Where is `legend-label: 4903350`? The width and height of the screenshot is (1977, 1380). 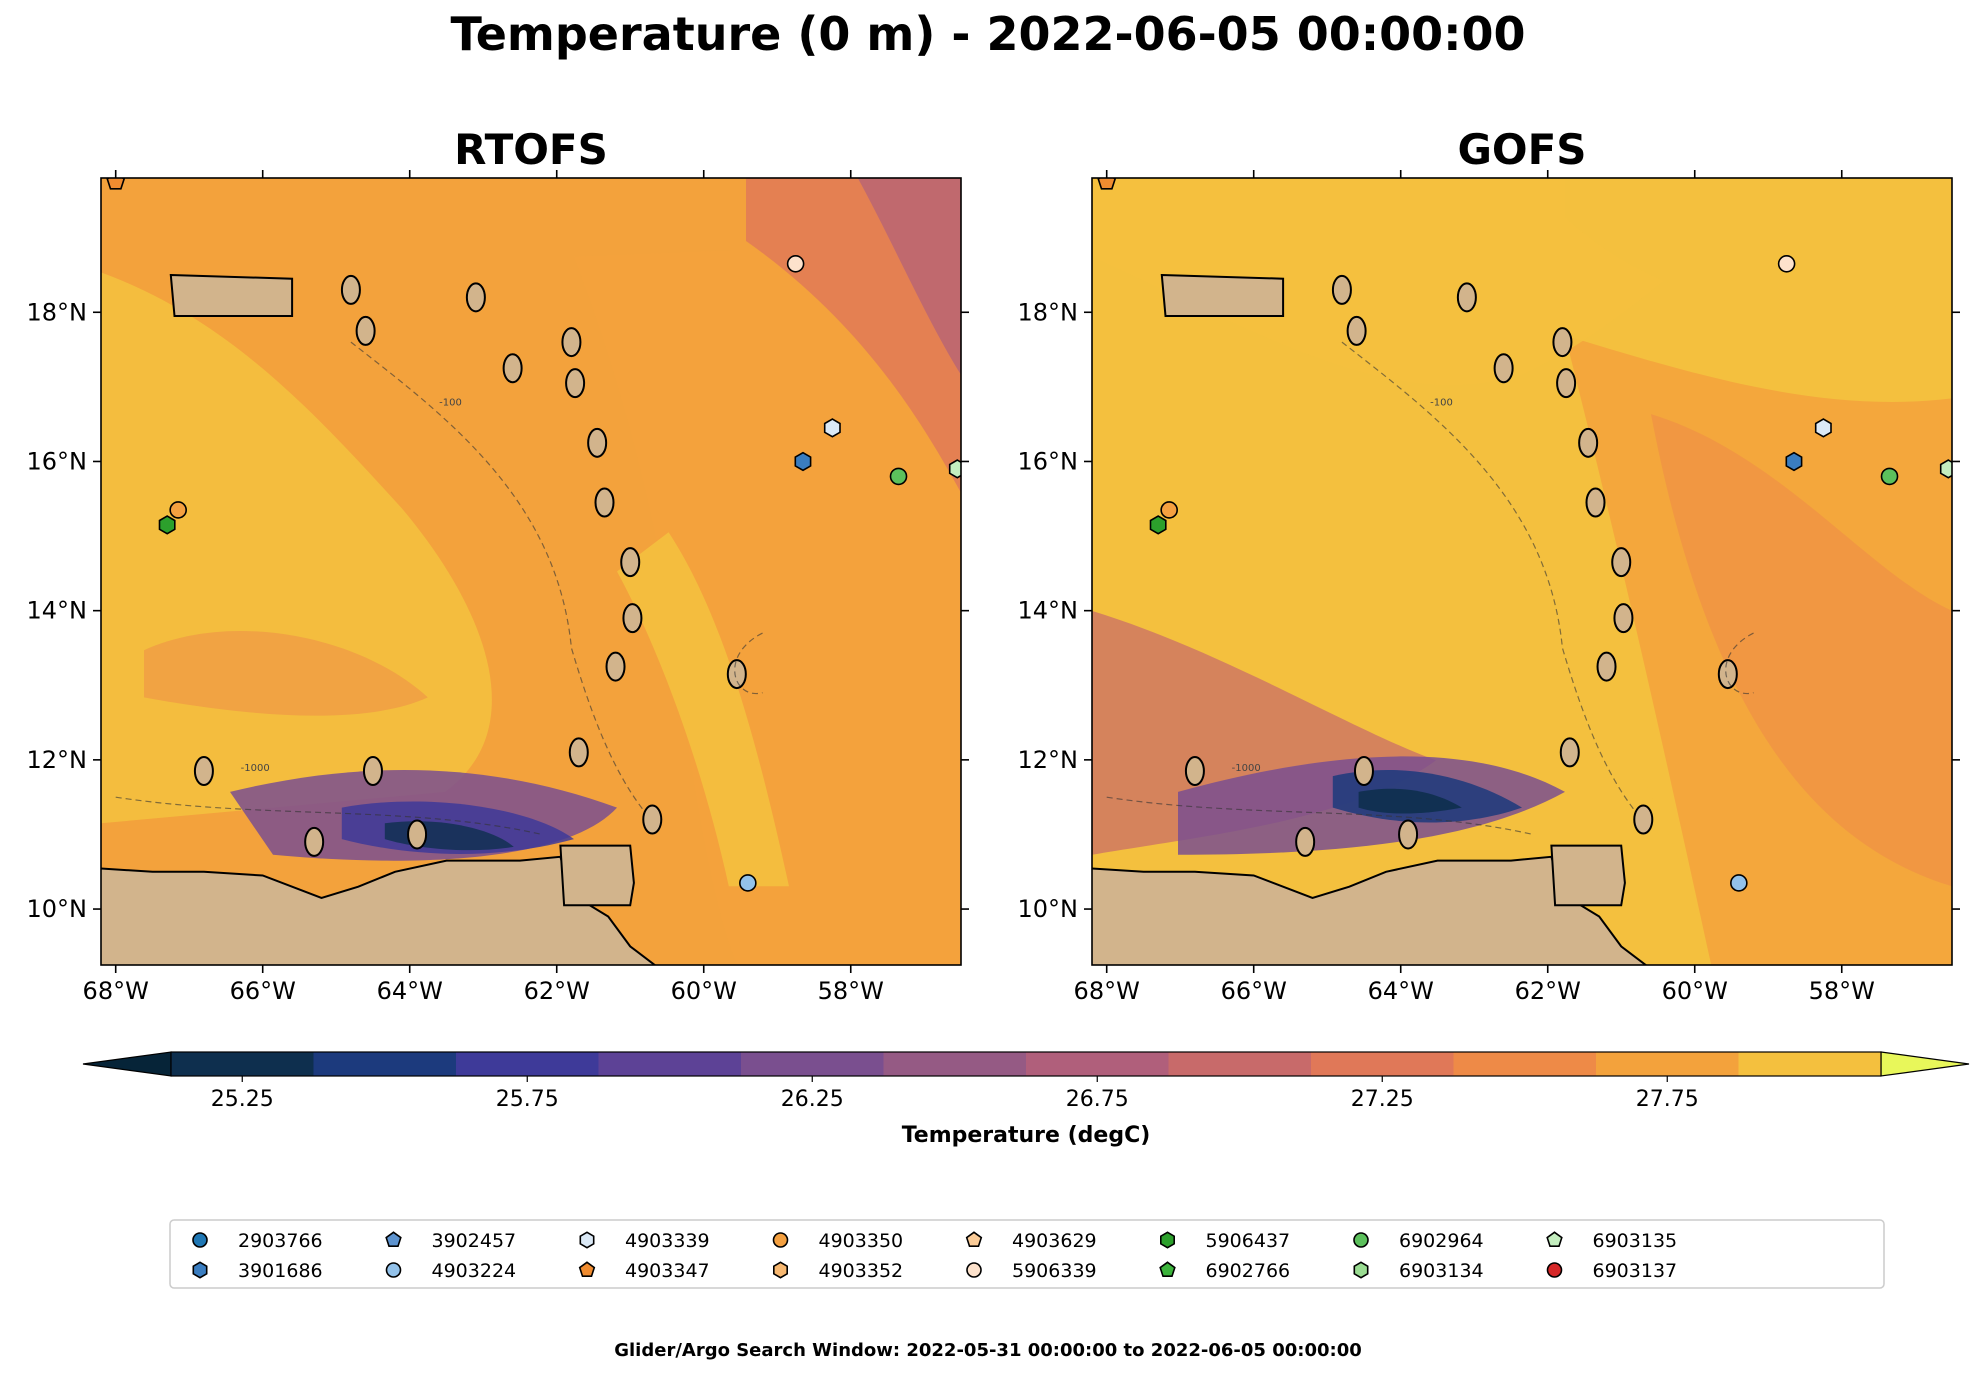 legend-label: 4903350 is located at coordinates (861, 1241).